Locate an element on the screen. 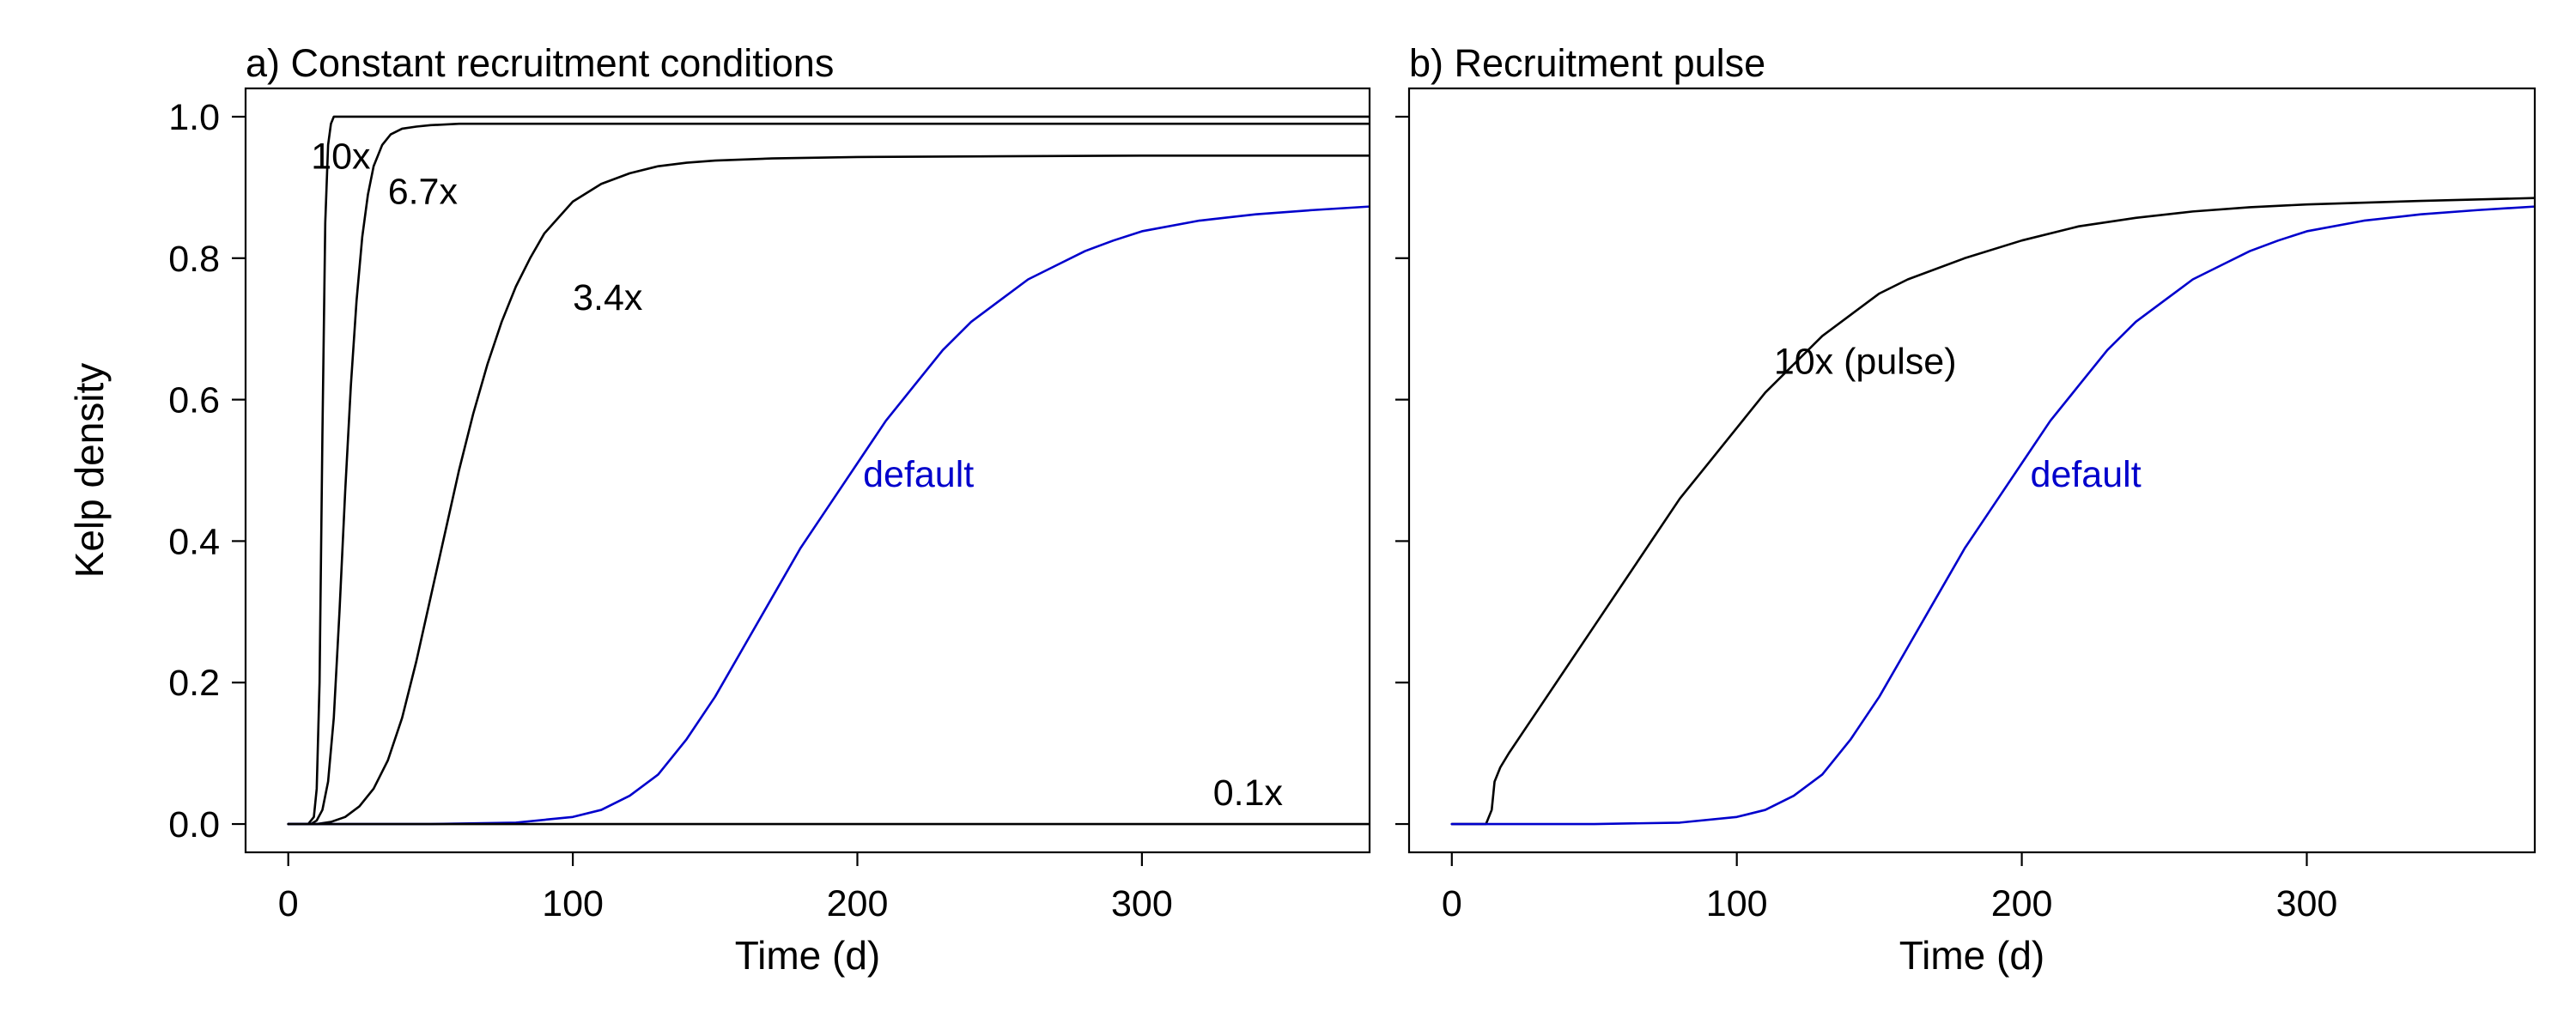  y-tick-label: 0.0 is located at coordinates (194, 824).